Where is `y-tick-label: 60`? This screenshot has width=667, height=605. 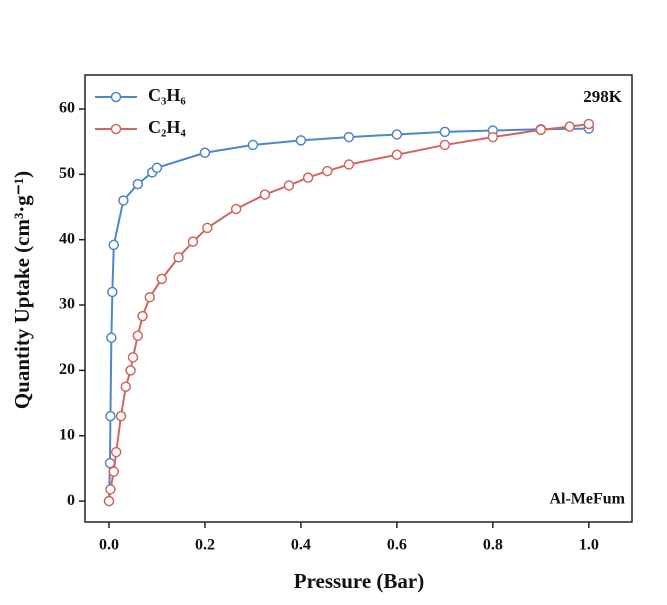
y-tick-label: 60 is located at coordinates (67, 108).